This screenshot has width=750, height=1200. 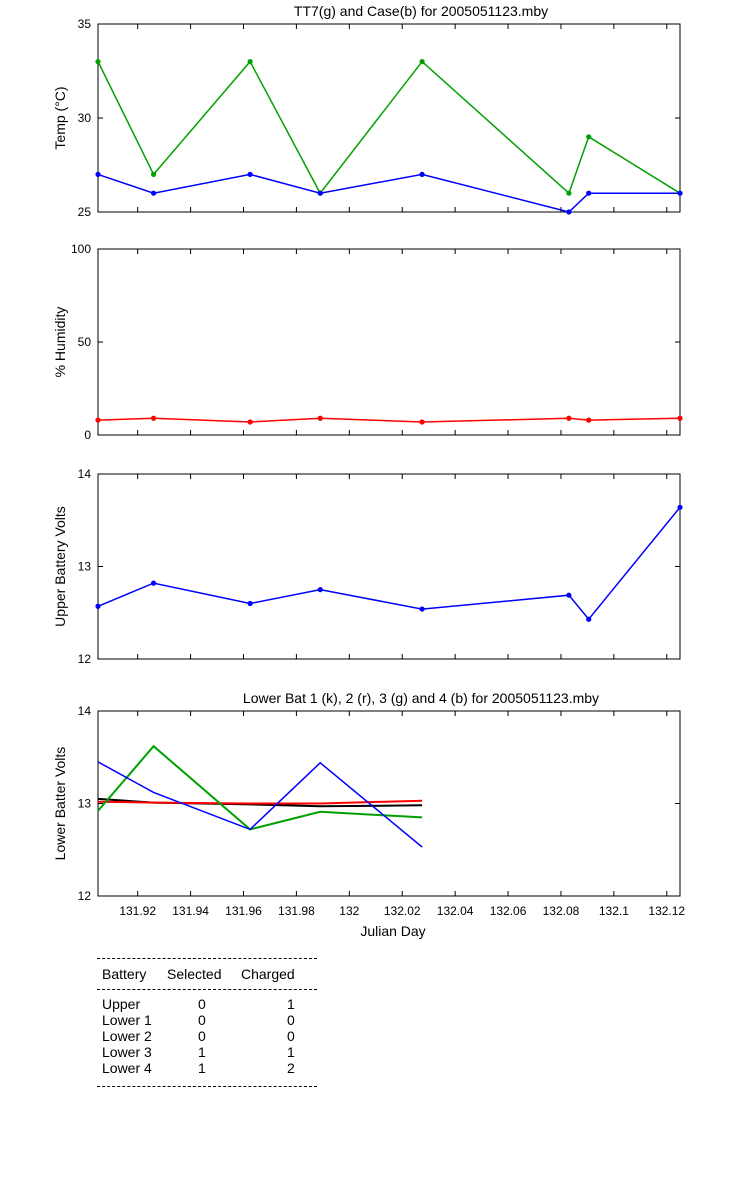 What do you see at coordinates (127, 1052) in the screenshot?
I see `cell-battery: Lower 3` at bounding box center [127, 1052].